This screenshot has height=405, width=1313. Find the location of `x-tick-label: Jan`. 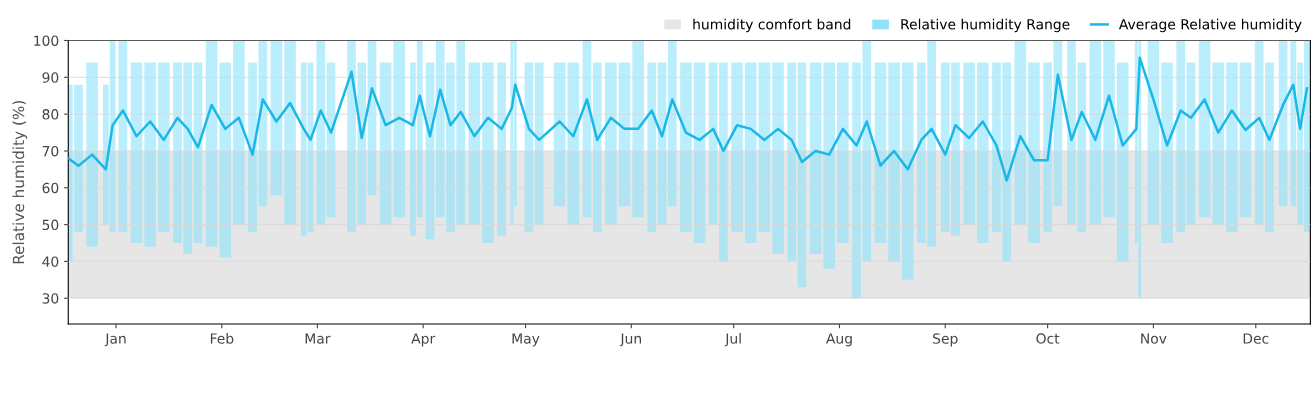

x-tick-label: Jan is located at coordinates (115, 340).